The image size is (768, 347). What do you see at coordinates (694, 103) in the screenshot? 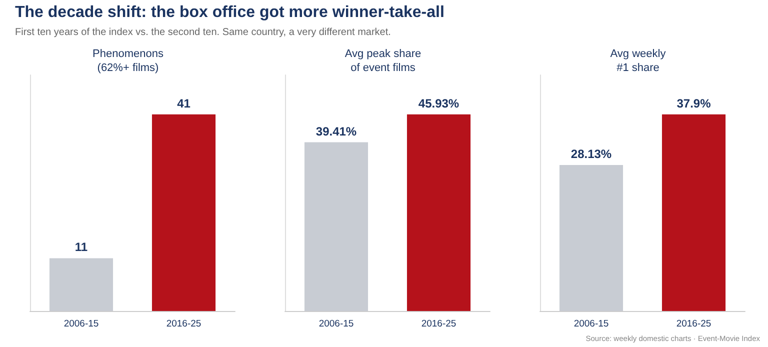
I see `data-label: 37.9%` at bounding box center [694, 103].